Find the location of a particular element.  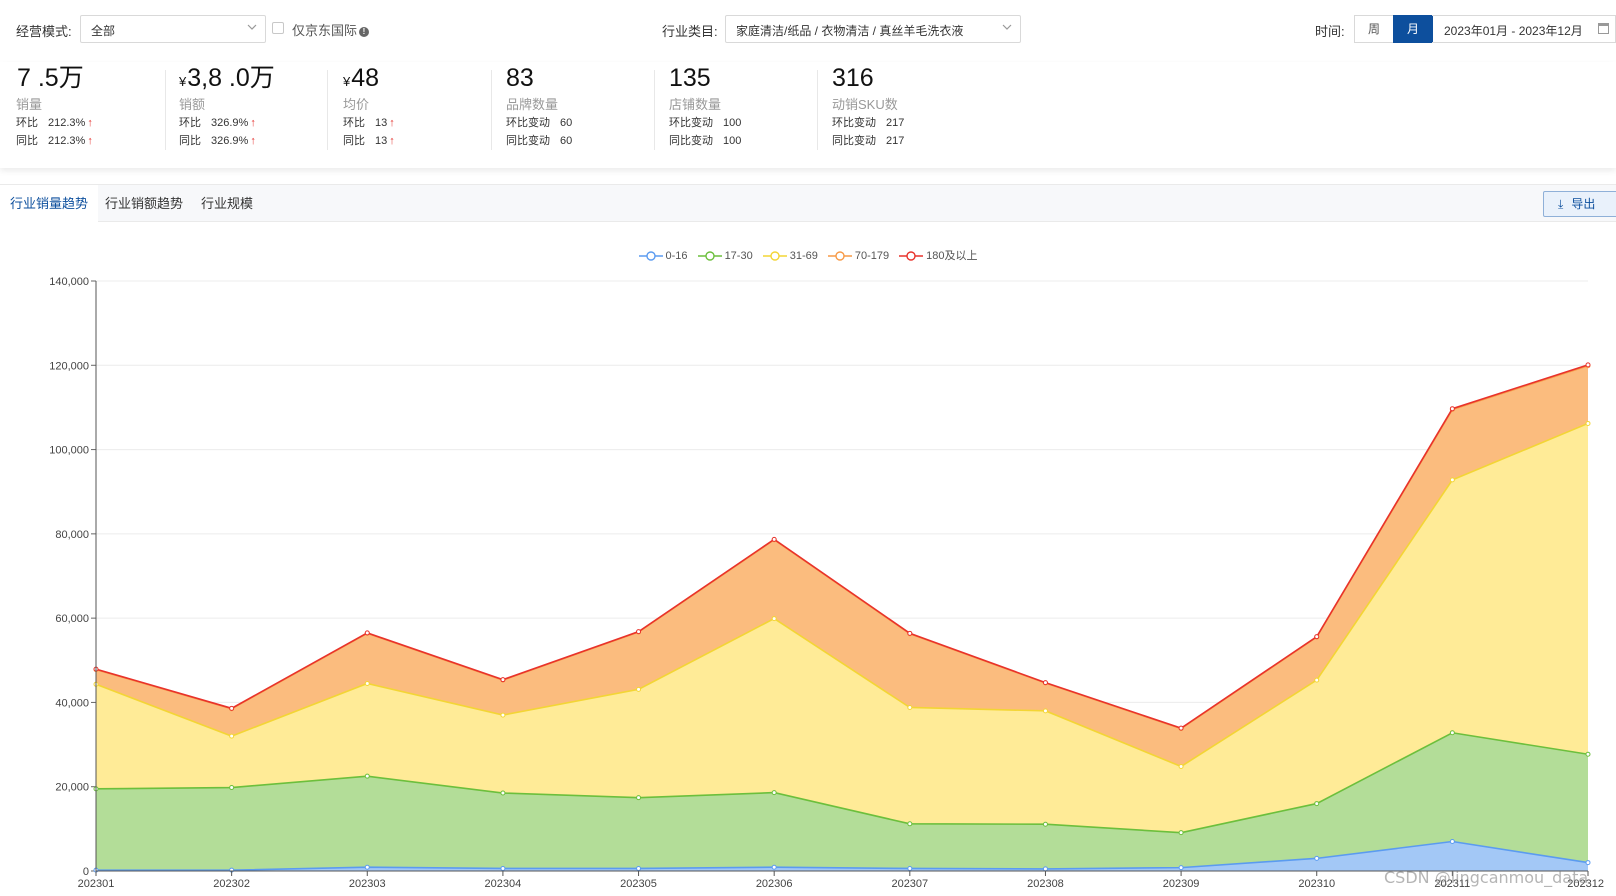

y-tick-label: 0 is located at coordinates (86, 872).